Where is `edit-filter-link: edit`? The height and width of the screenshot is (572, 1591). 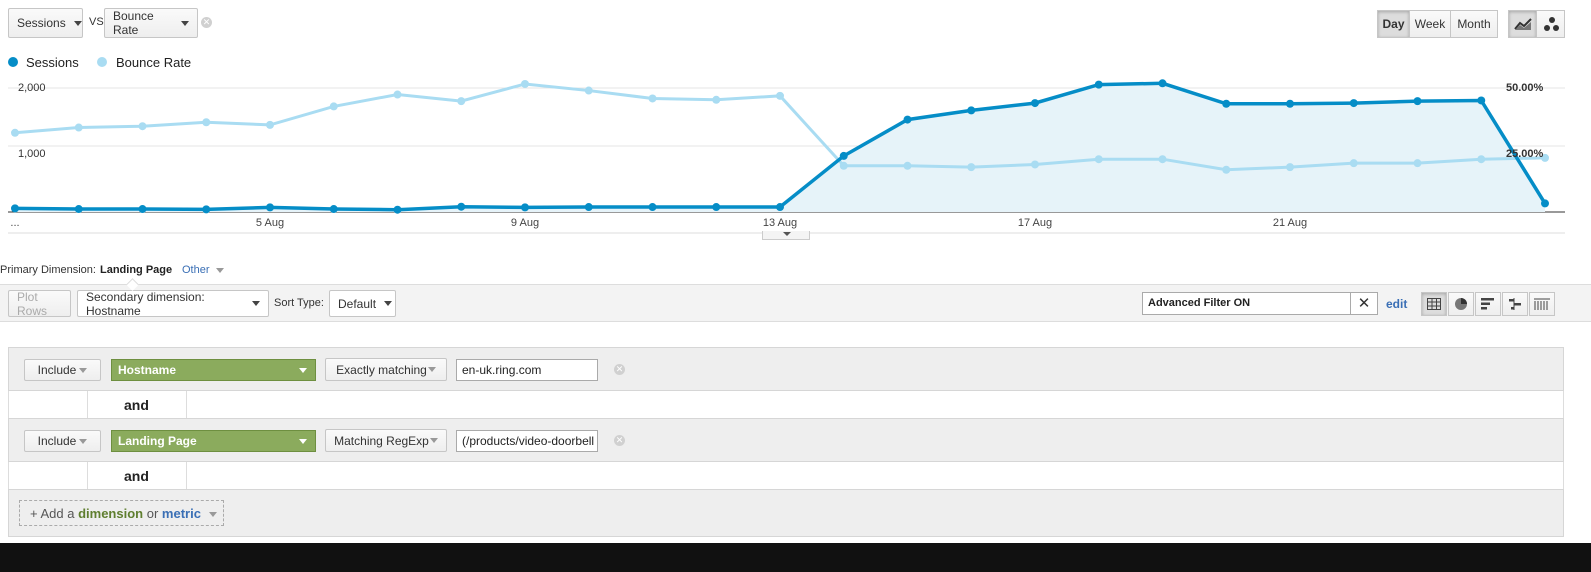
edit-filter-link: edit is located at coordinates (1397, 304).